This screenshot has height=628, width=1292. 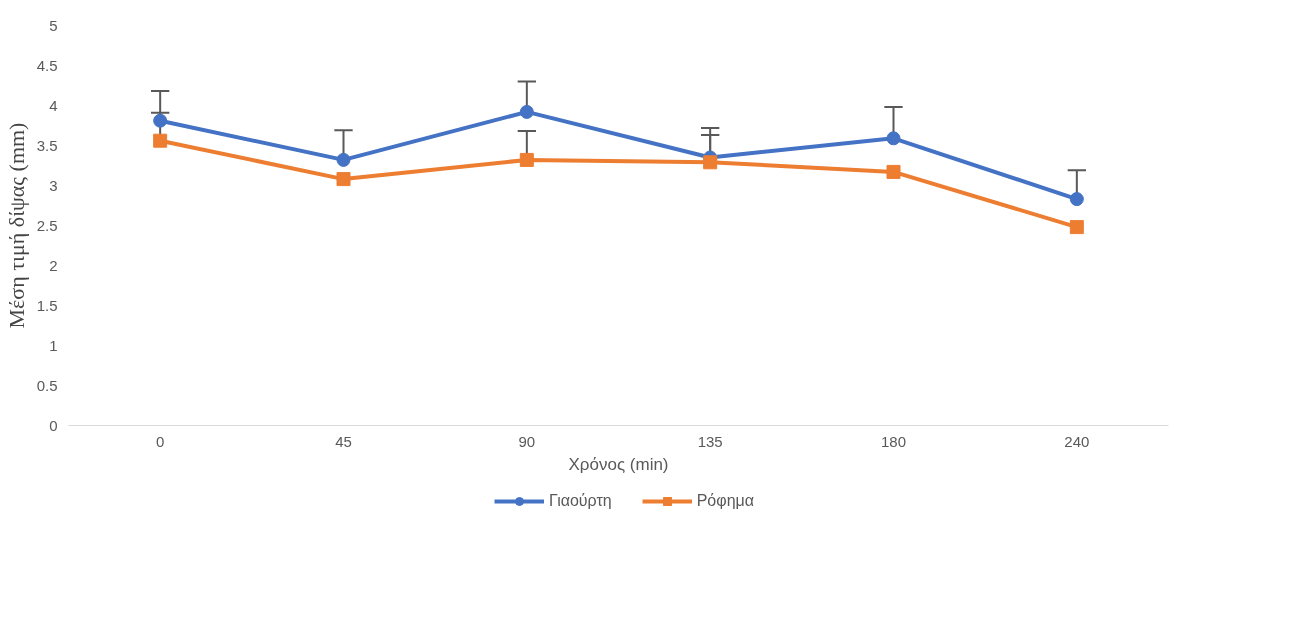 What do you see at coordinates (893, 441) in the screenshot?
I see `x-tick-label: 180` at bounding box center [893, 441].